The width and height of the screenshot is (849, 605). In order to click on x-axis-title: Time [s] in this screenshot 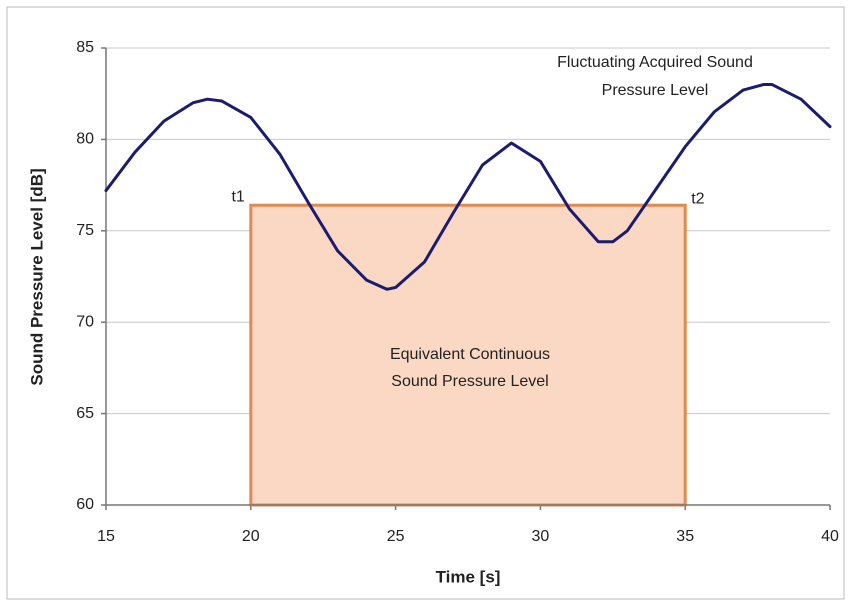, I will do `click(468, 576)`.